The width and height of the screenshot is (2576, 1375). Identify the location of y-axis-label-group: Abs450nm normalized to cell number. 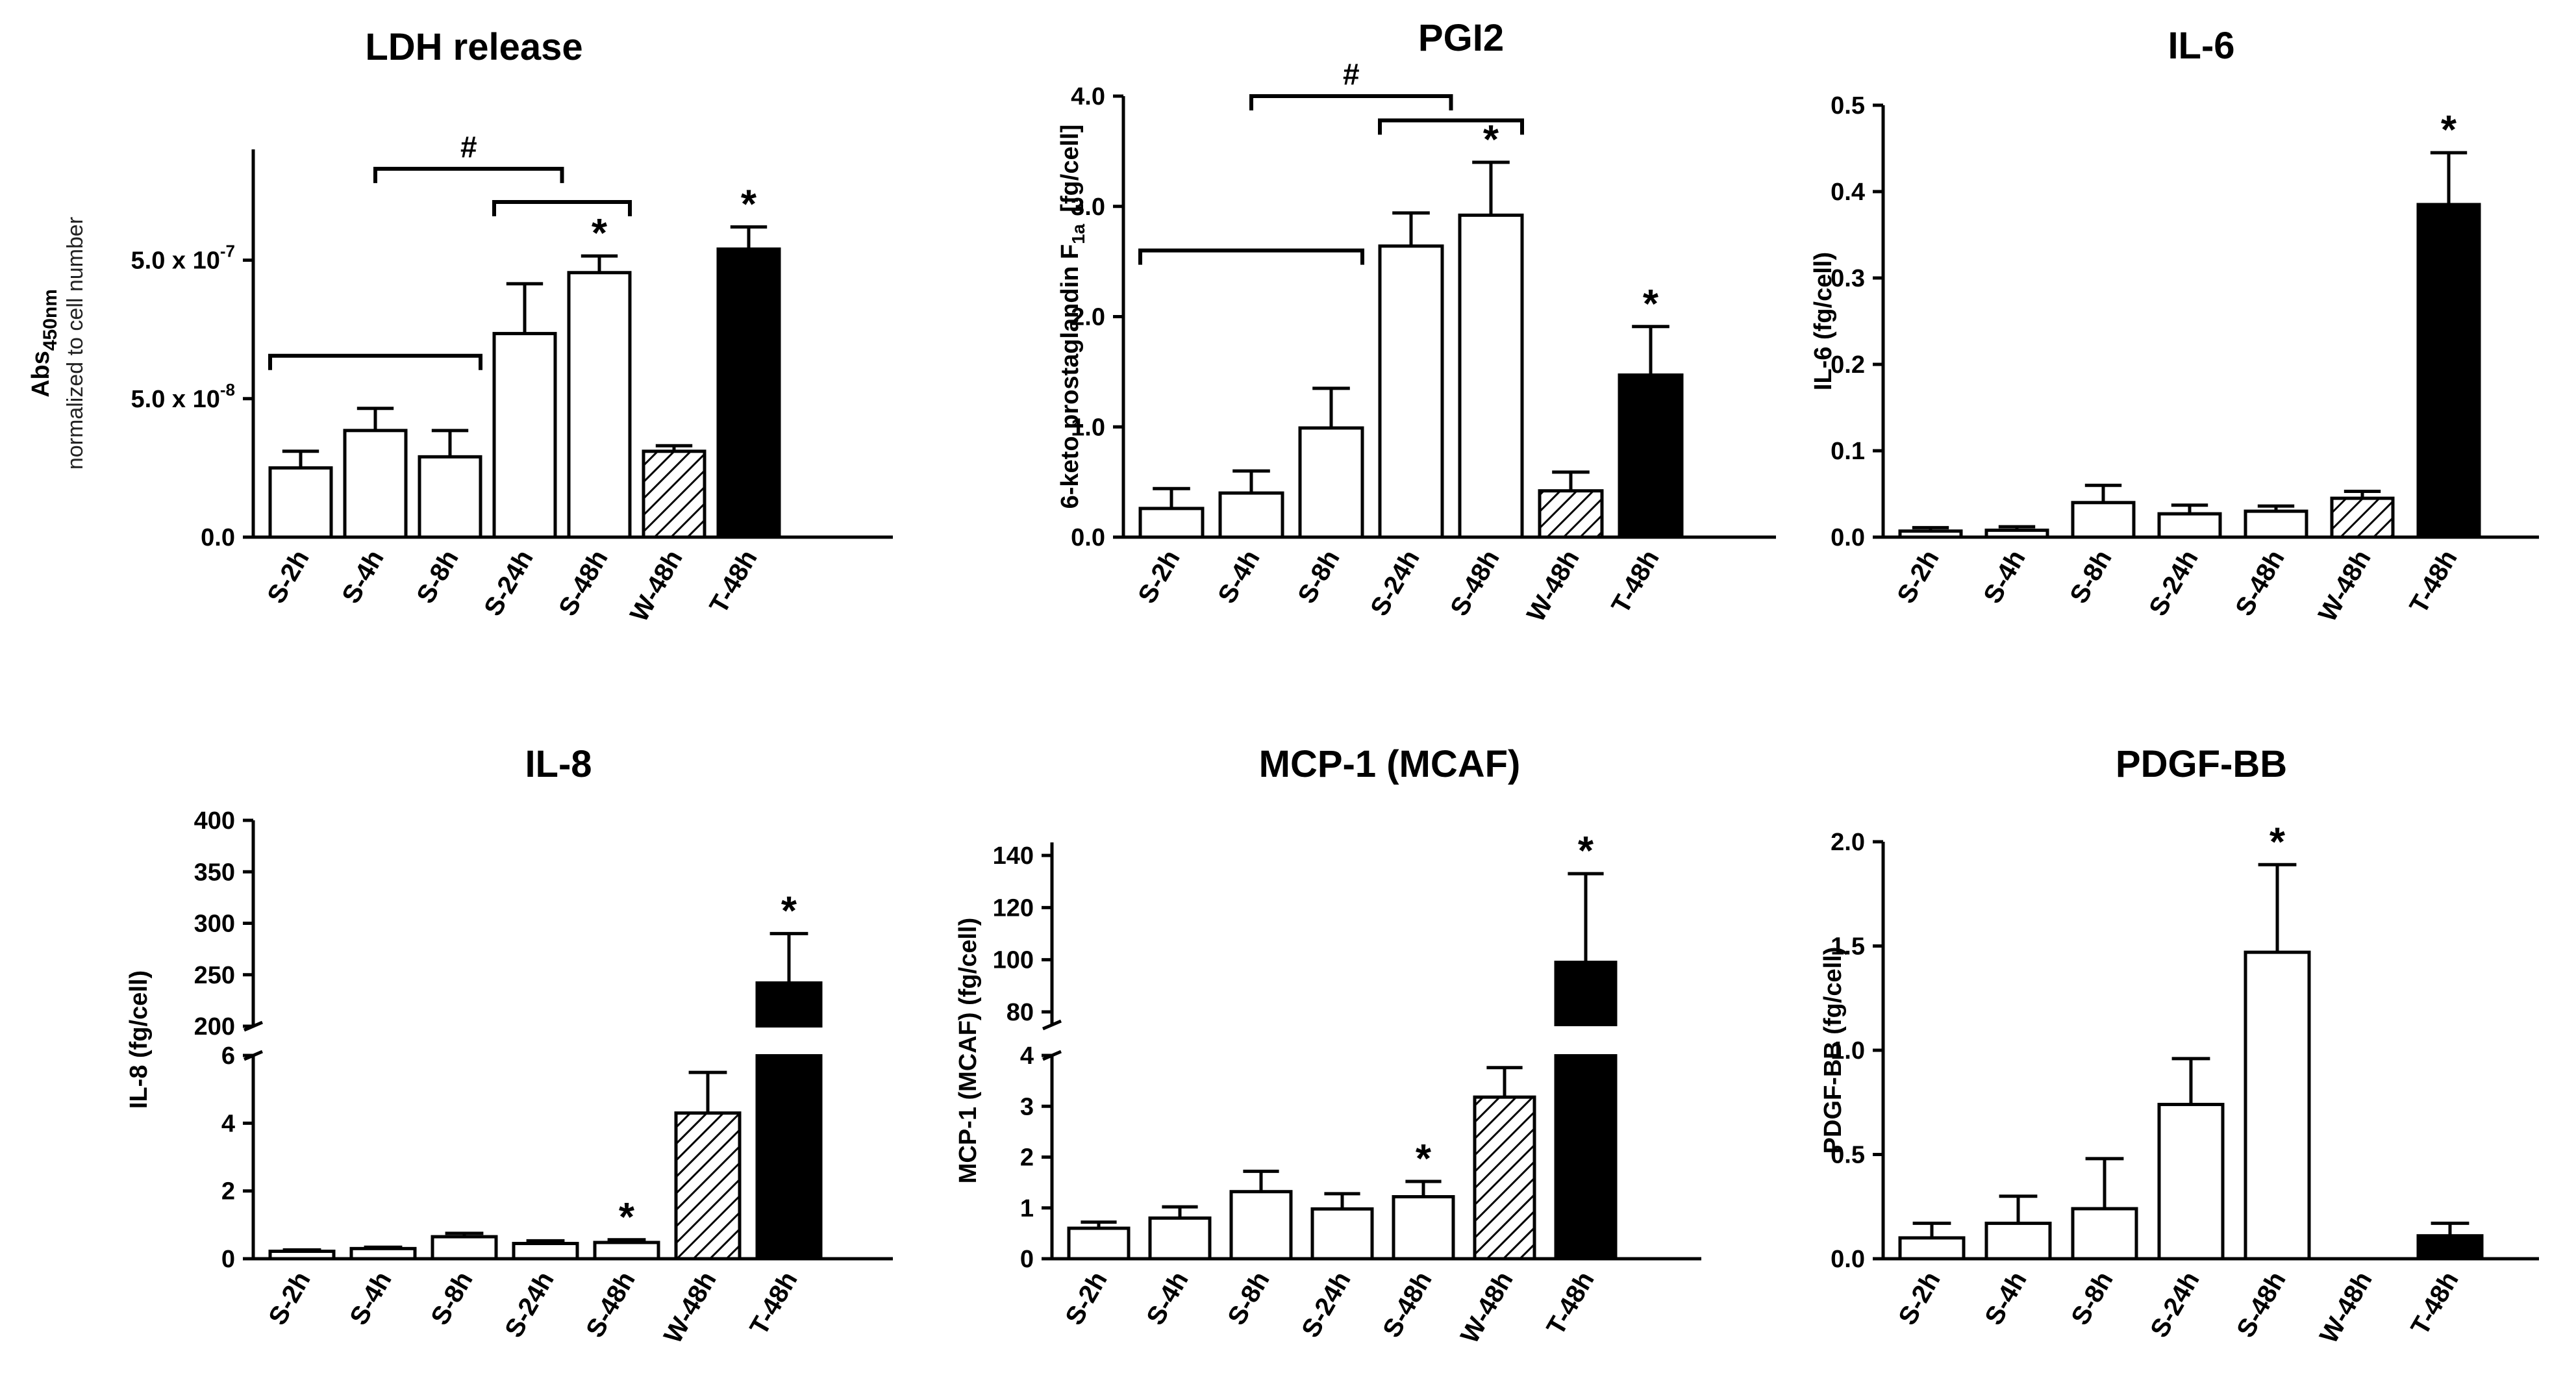
(57, 343).